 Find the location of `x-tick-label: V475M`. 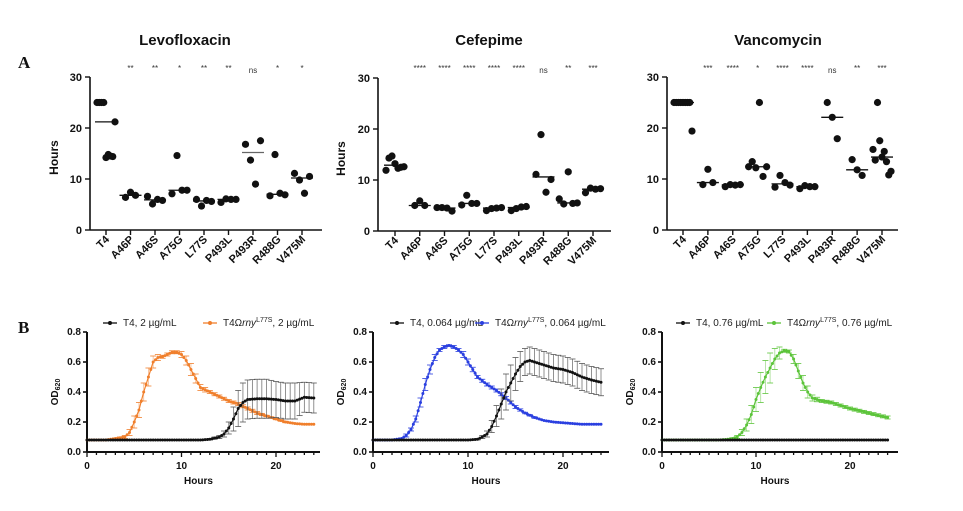

x-tick-label: V475M is located at coordinates (871, 250).